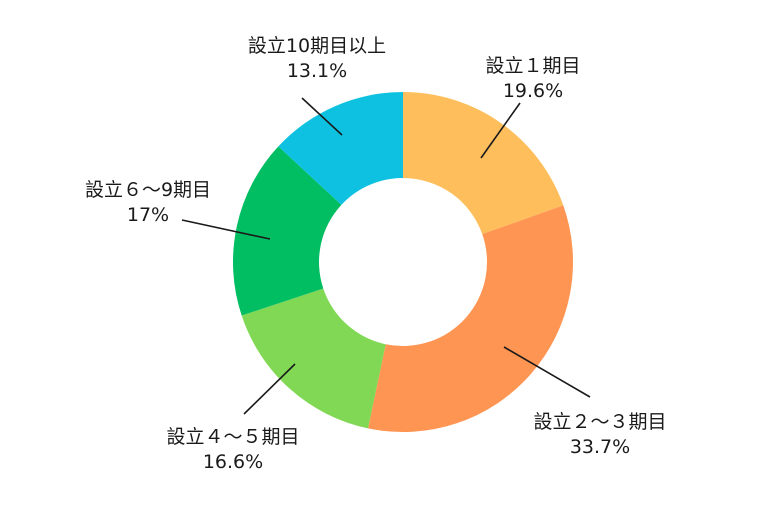  I want to click on category-label-4: 設立６～9期目, so click(148, 190).